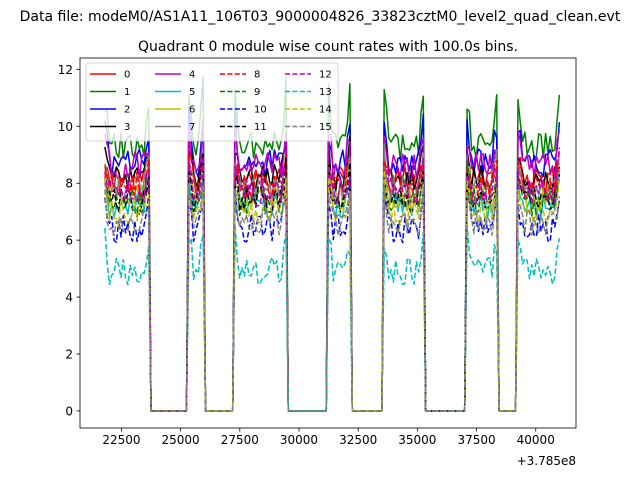  I want to click on legend-box, so click(212, 102).